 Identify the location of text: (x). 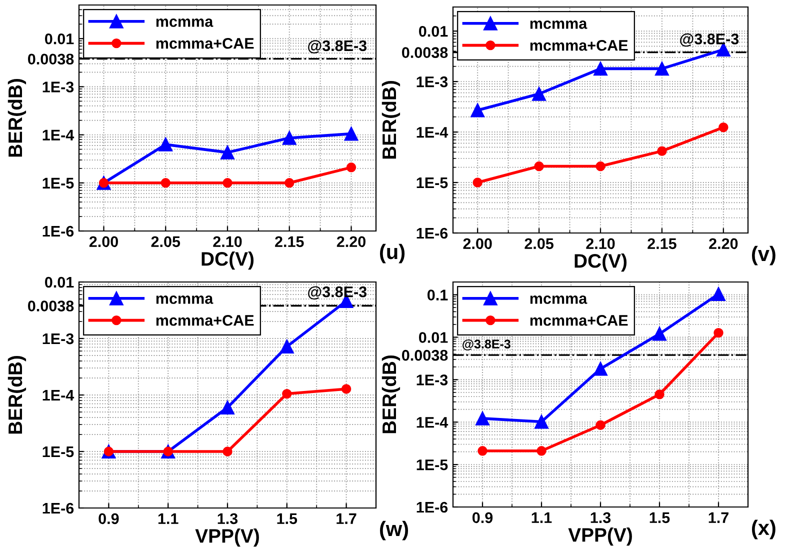
(764, 530).